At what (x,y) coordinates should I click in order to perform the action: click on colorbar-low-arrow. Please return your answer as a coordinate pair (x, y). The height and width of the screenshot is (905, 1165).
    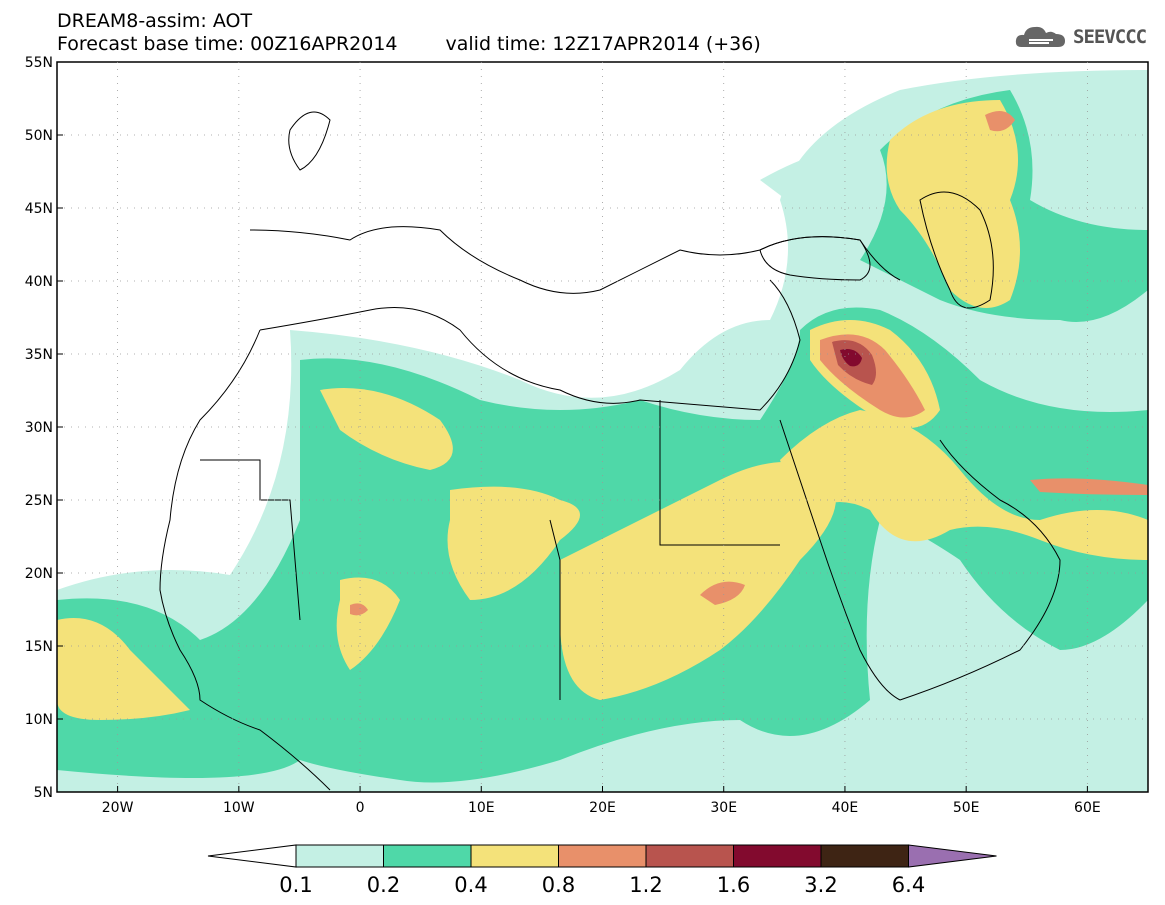
    Looking at the image, I should click on (252, 856).